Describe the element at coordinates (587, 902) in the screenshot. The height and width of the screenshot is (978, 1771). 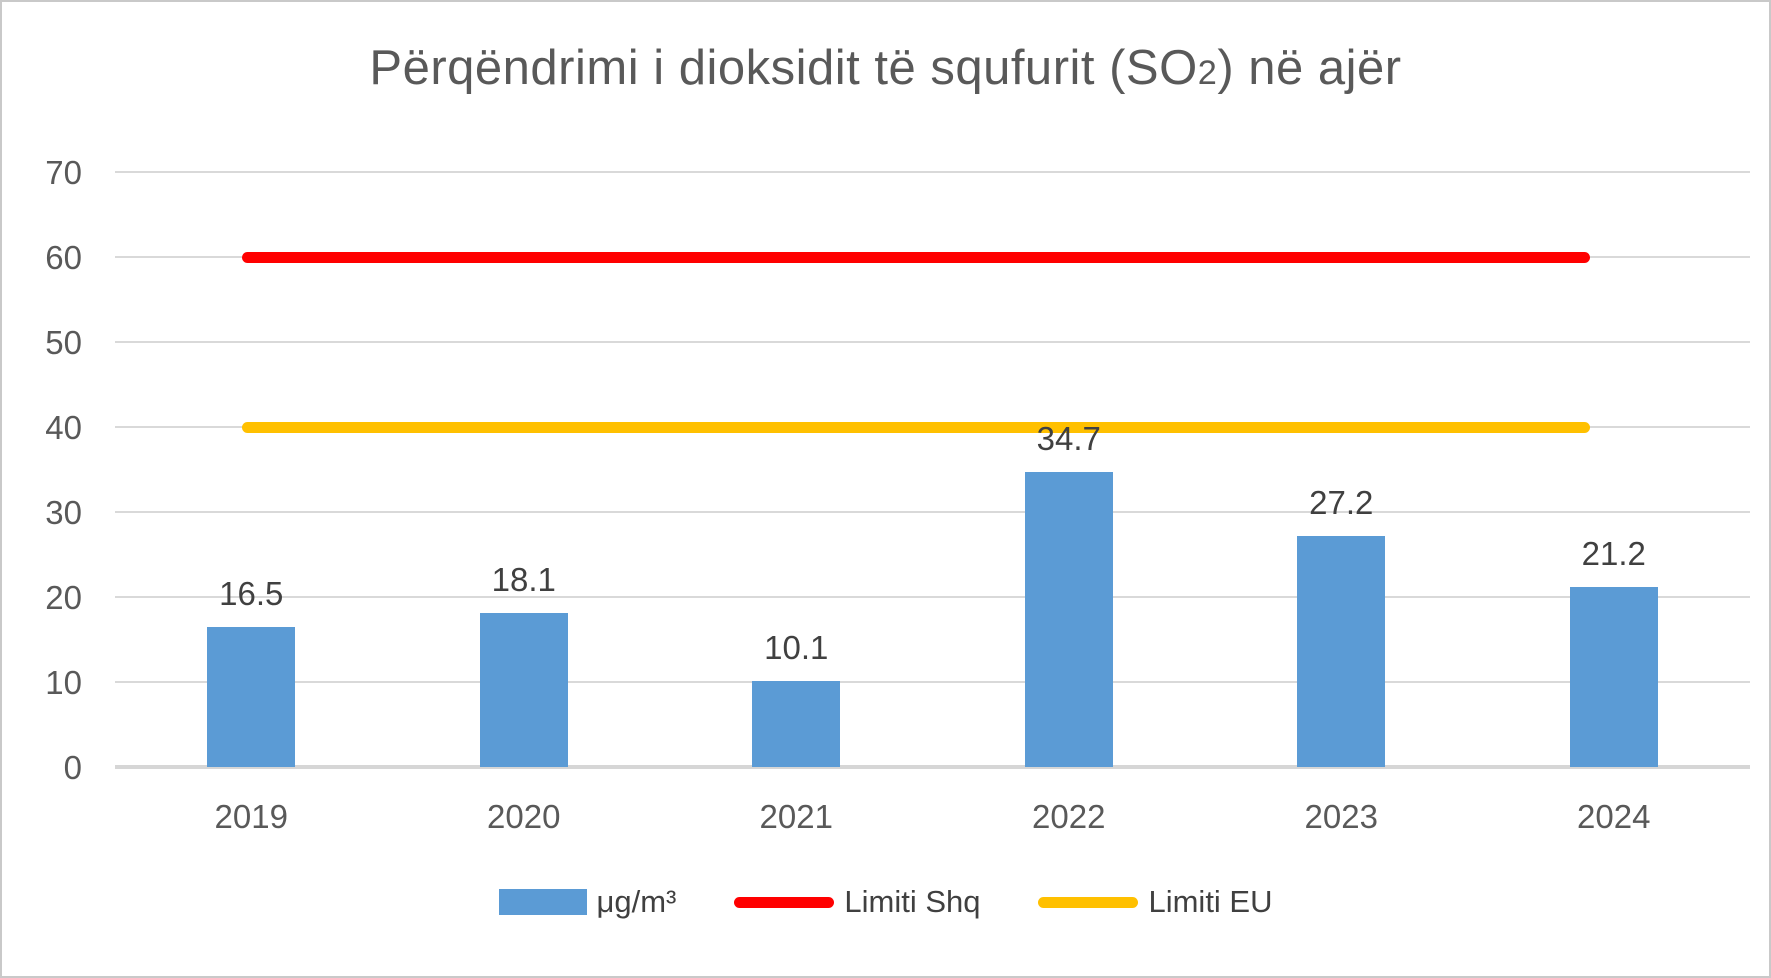
I see `legend-item-ugm3: μg/m³` at that location.